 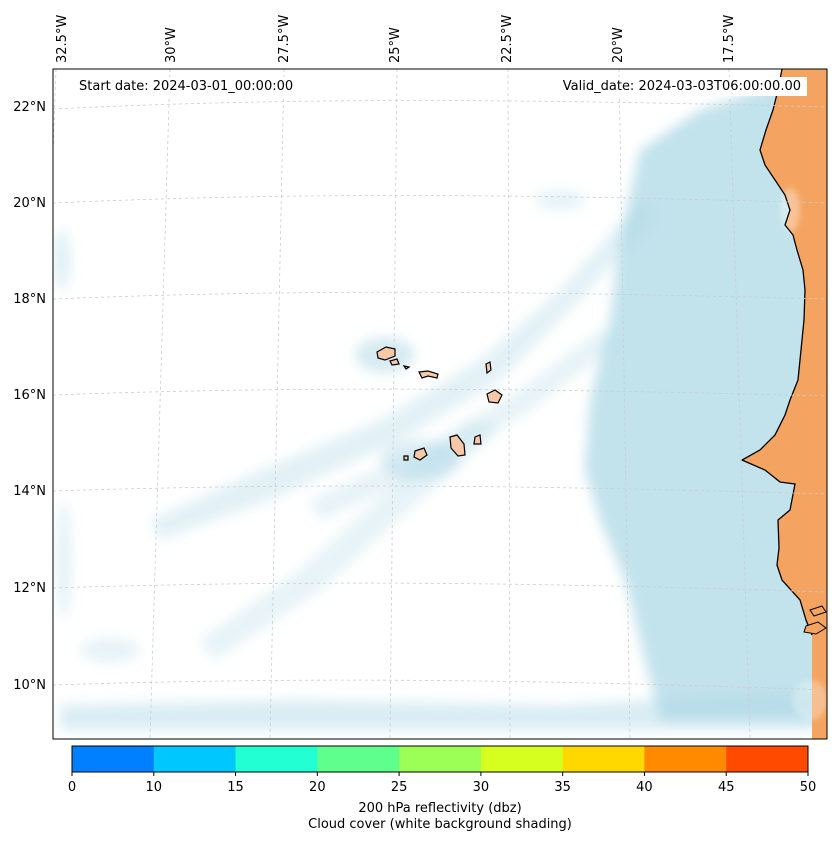 I want to click on island-santa-luzia, so click(x=406, y=367).